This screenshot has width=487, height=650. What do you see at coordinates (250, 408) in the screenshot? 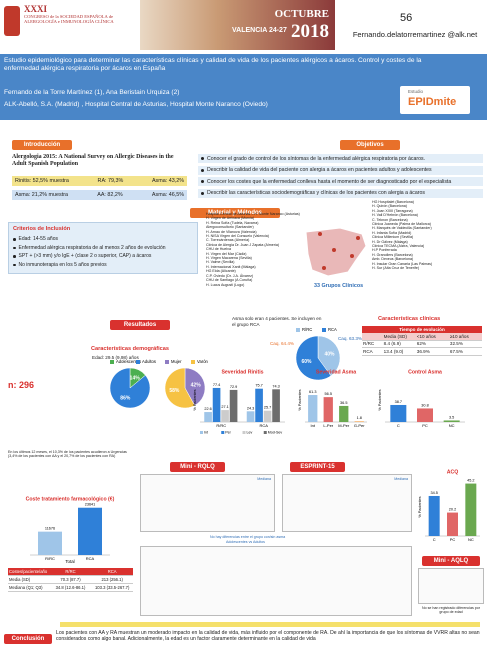
I see `value-label: 24.3` at bounding box center [250, 408].